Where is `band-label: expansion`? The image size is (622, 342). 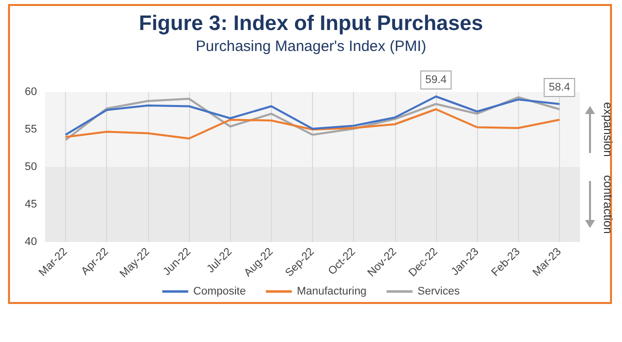 band-label: expansion is located at coordinates (608, 129).